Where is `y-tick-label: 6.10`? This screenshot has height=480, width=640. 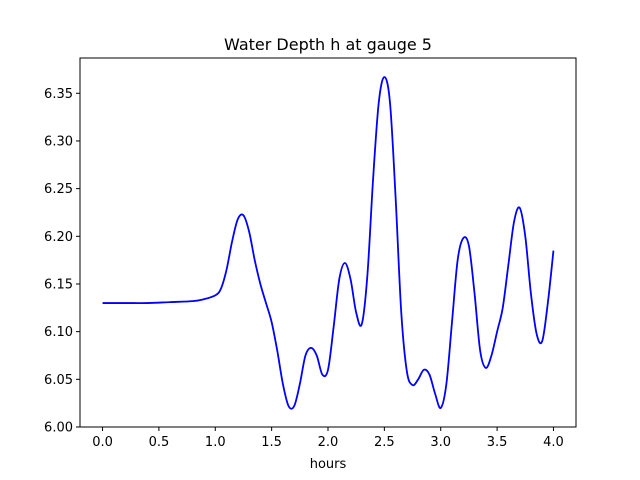 y-tick-label: 6.10 is located at coordinates (58, 332).